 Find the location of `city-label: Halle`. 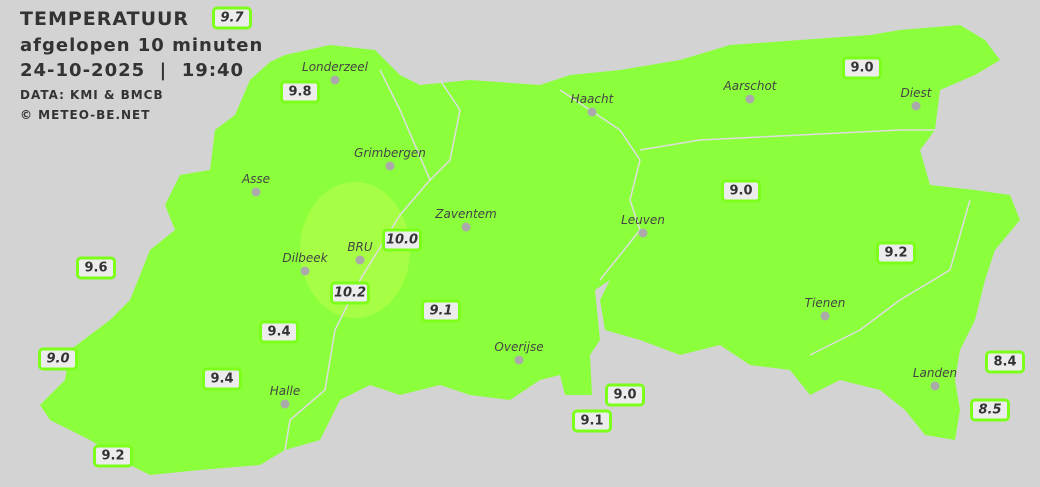

city-label: Halle is located at coordinates (285, 391).